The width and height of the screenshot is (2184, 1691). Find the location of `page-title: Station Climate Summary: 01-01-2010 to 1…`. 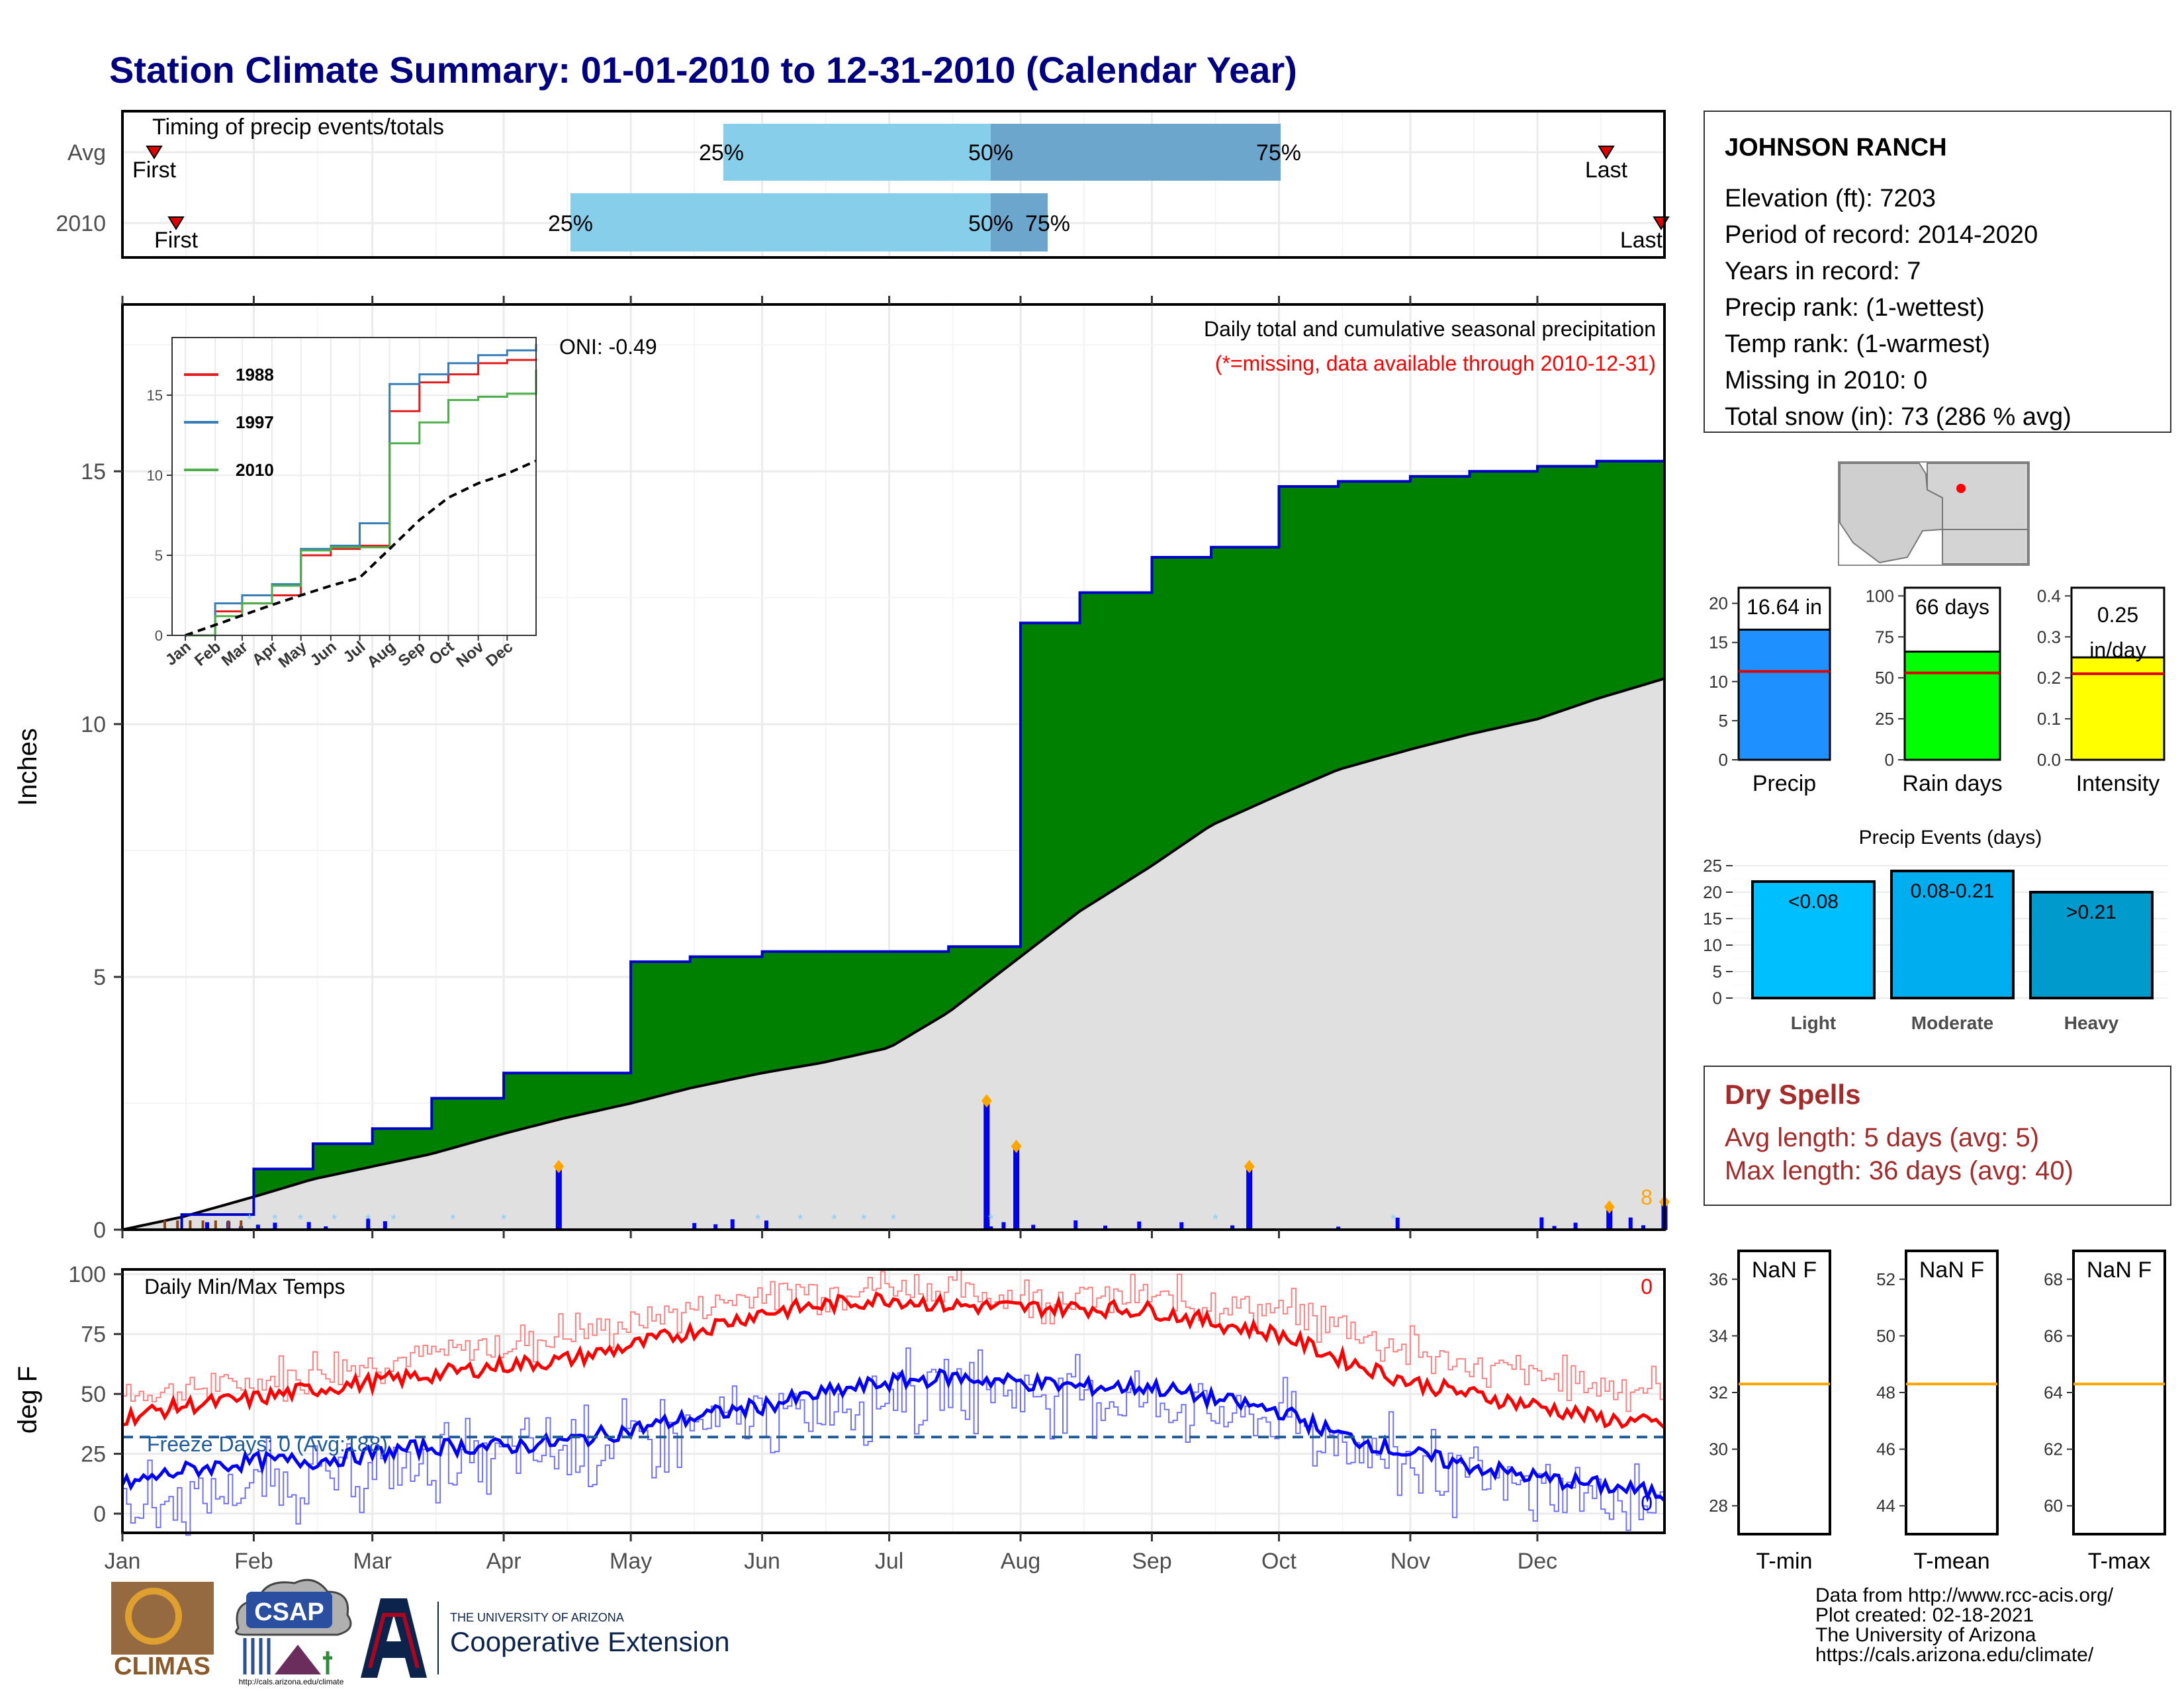

page-title: Station Climate Summary: 01-01-2010 to 1… is located at coordinates (703, 70).